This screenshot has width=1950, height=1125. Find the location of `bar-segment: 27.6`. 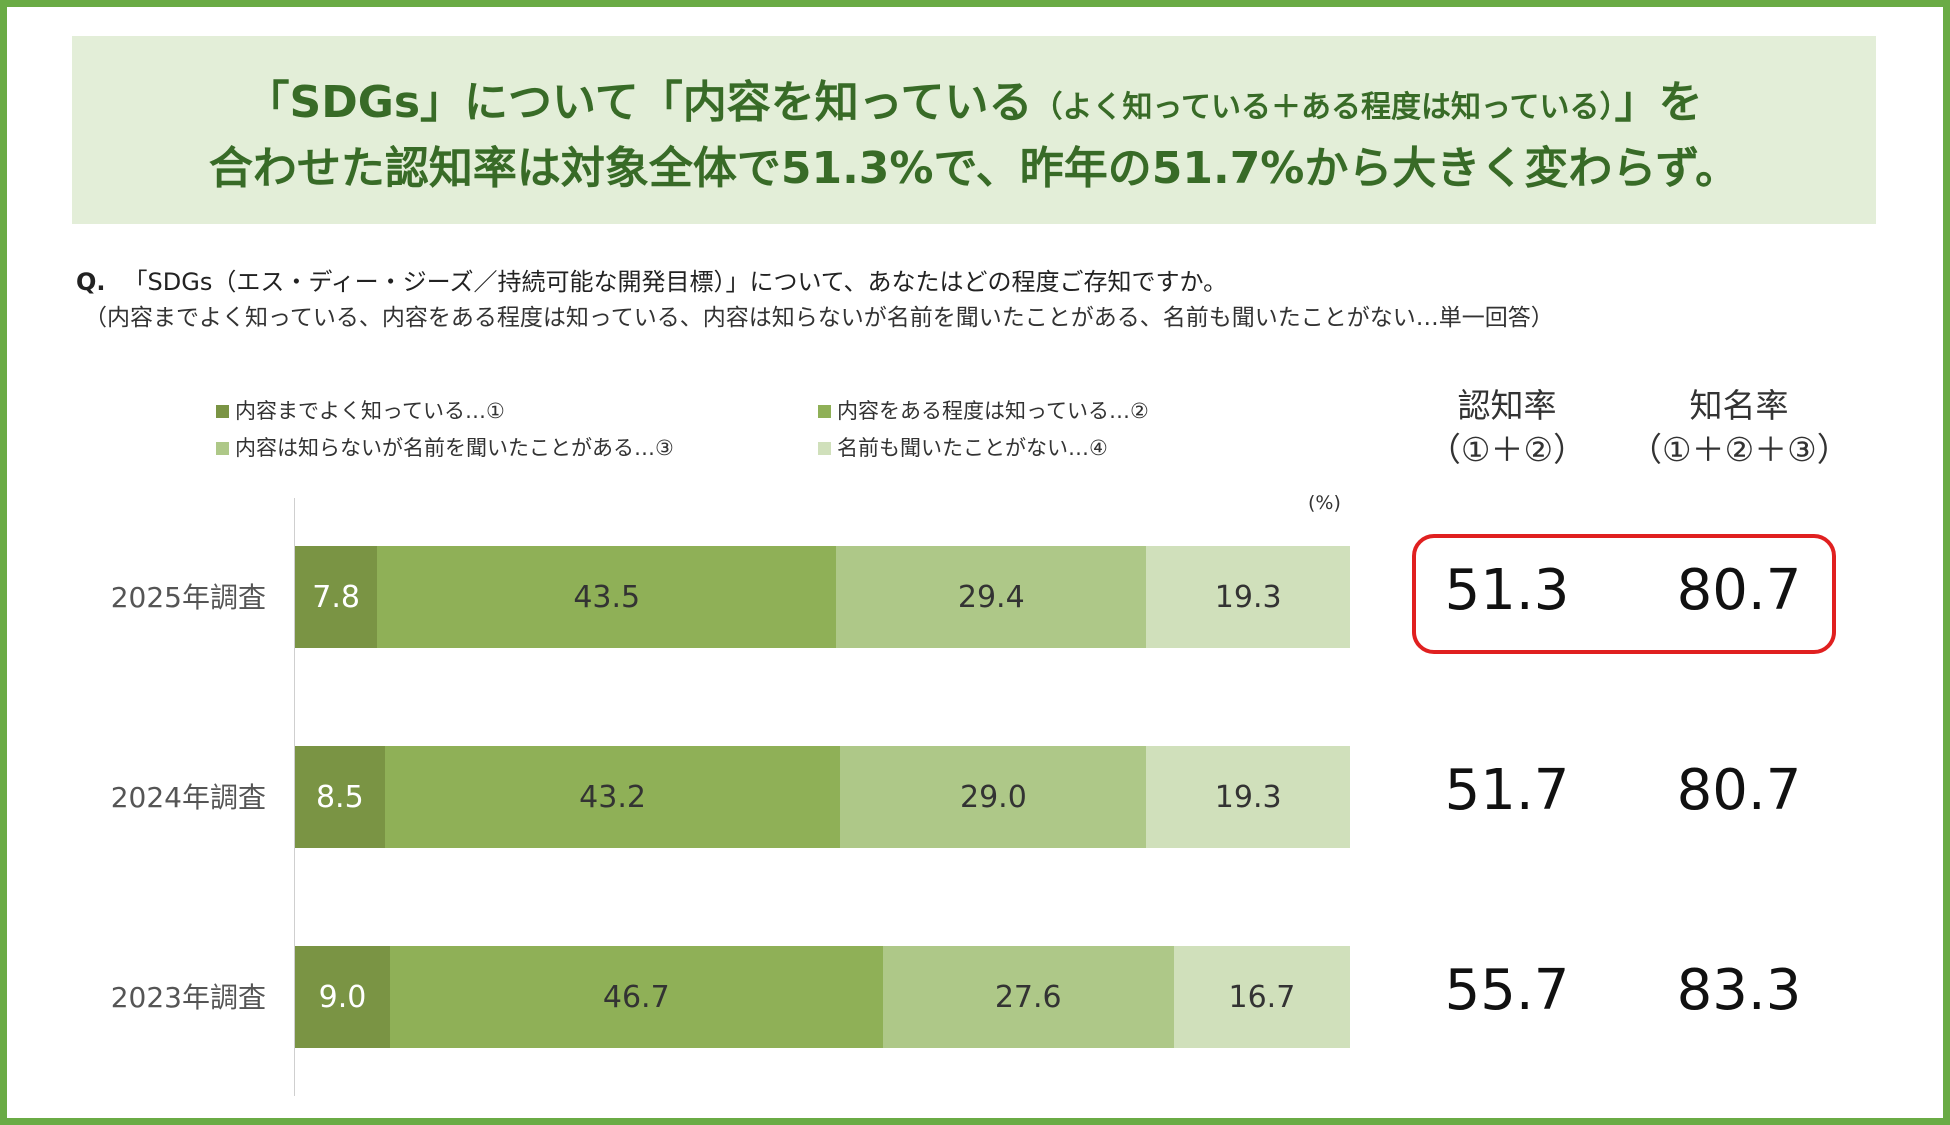

bar-segment: 27.6 is located at coordinates (1028, 997).